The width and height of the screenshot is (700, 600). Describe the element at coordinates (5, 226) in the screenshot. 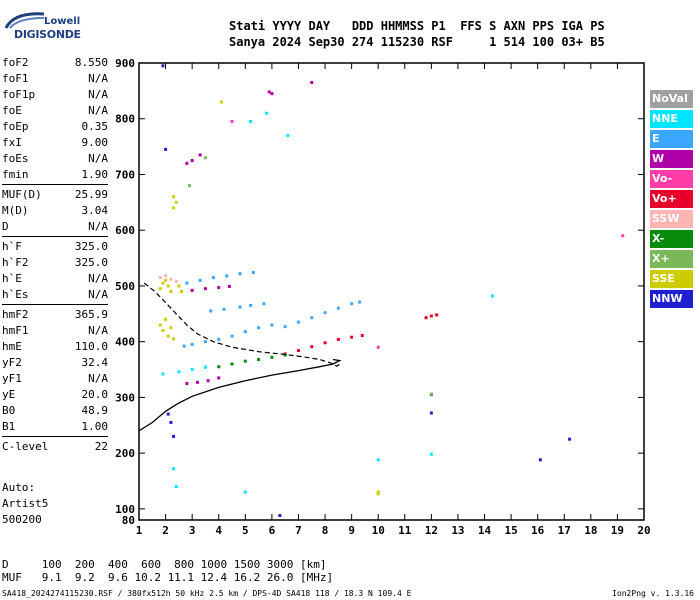

I see `param-key: D` at that location.